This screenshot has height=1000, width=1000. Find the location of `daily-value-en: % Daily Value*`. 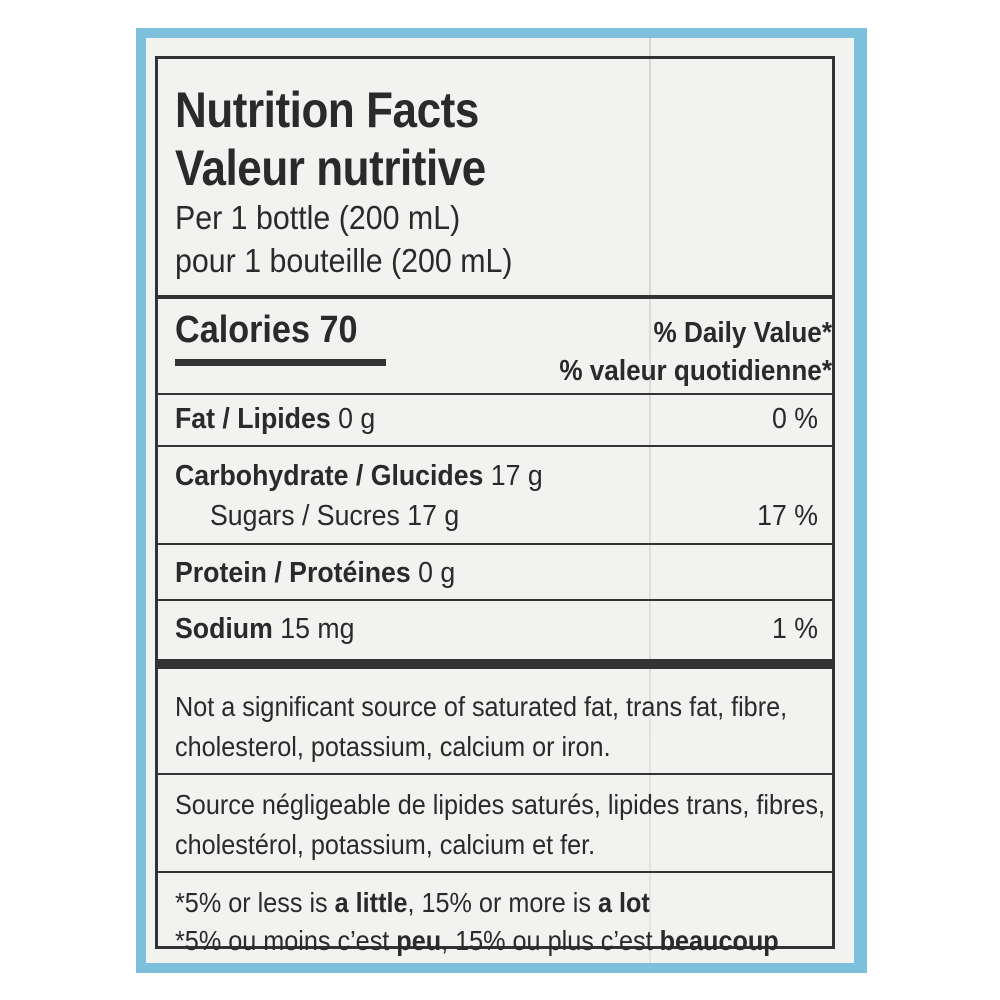

daily-value-en: % Daily Value* is located at coordinates (742, 333).